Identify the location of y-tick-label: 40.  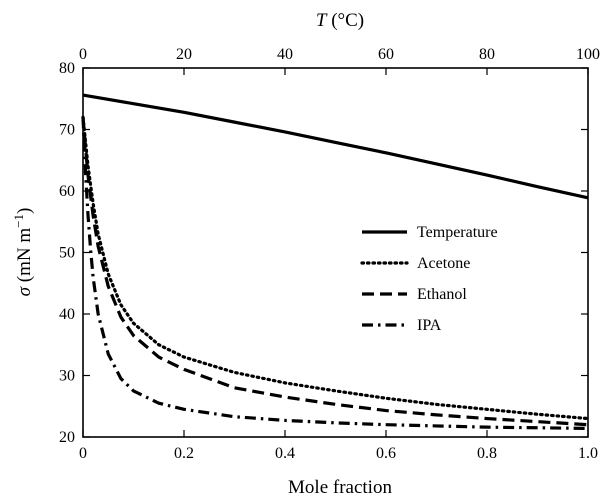
(67, 314).